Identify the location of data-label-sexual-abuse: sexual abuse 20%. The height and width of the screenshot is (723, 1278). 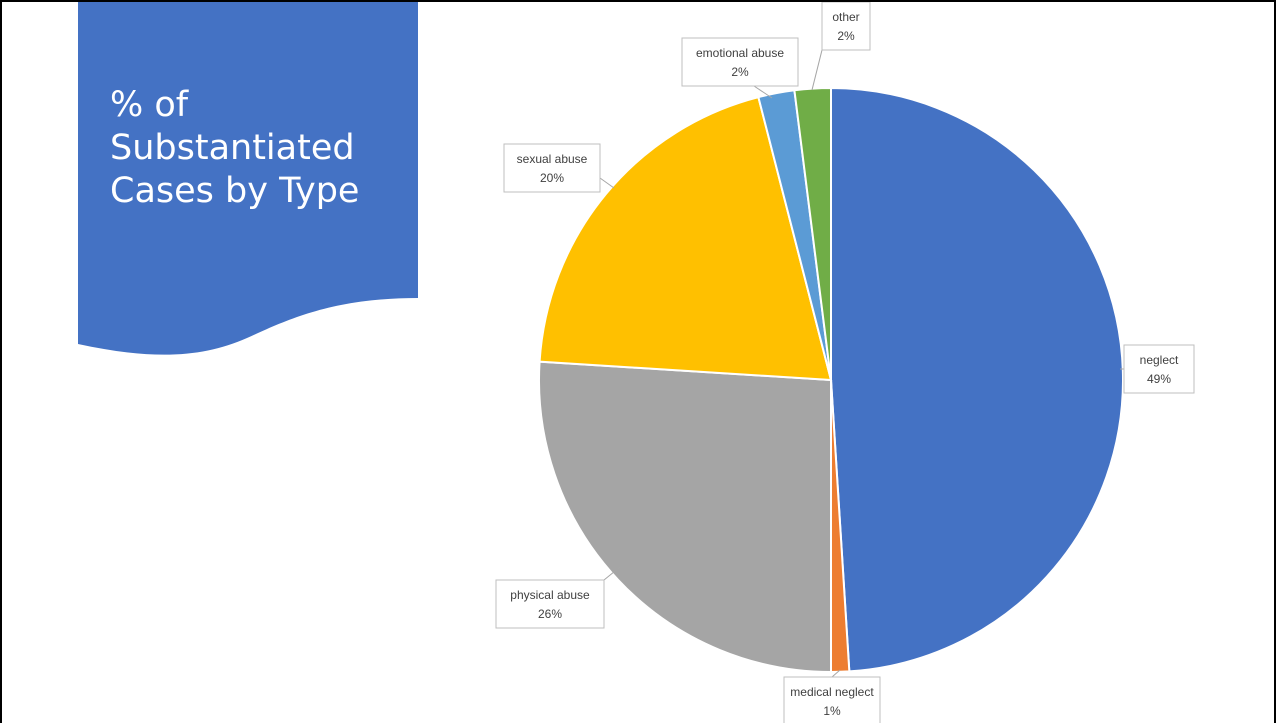
(559, 168).